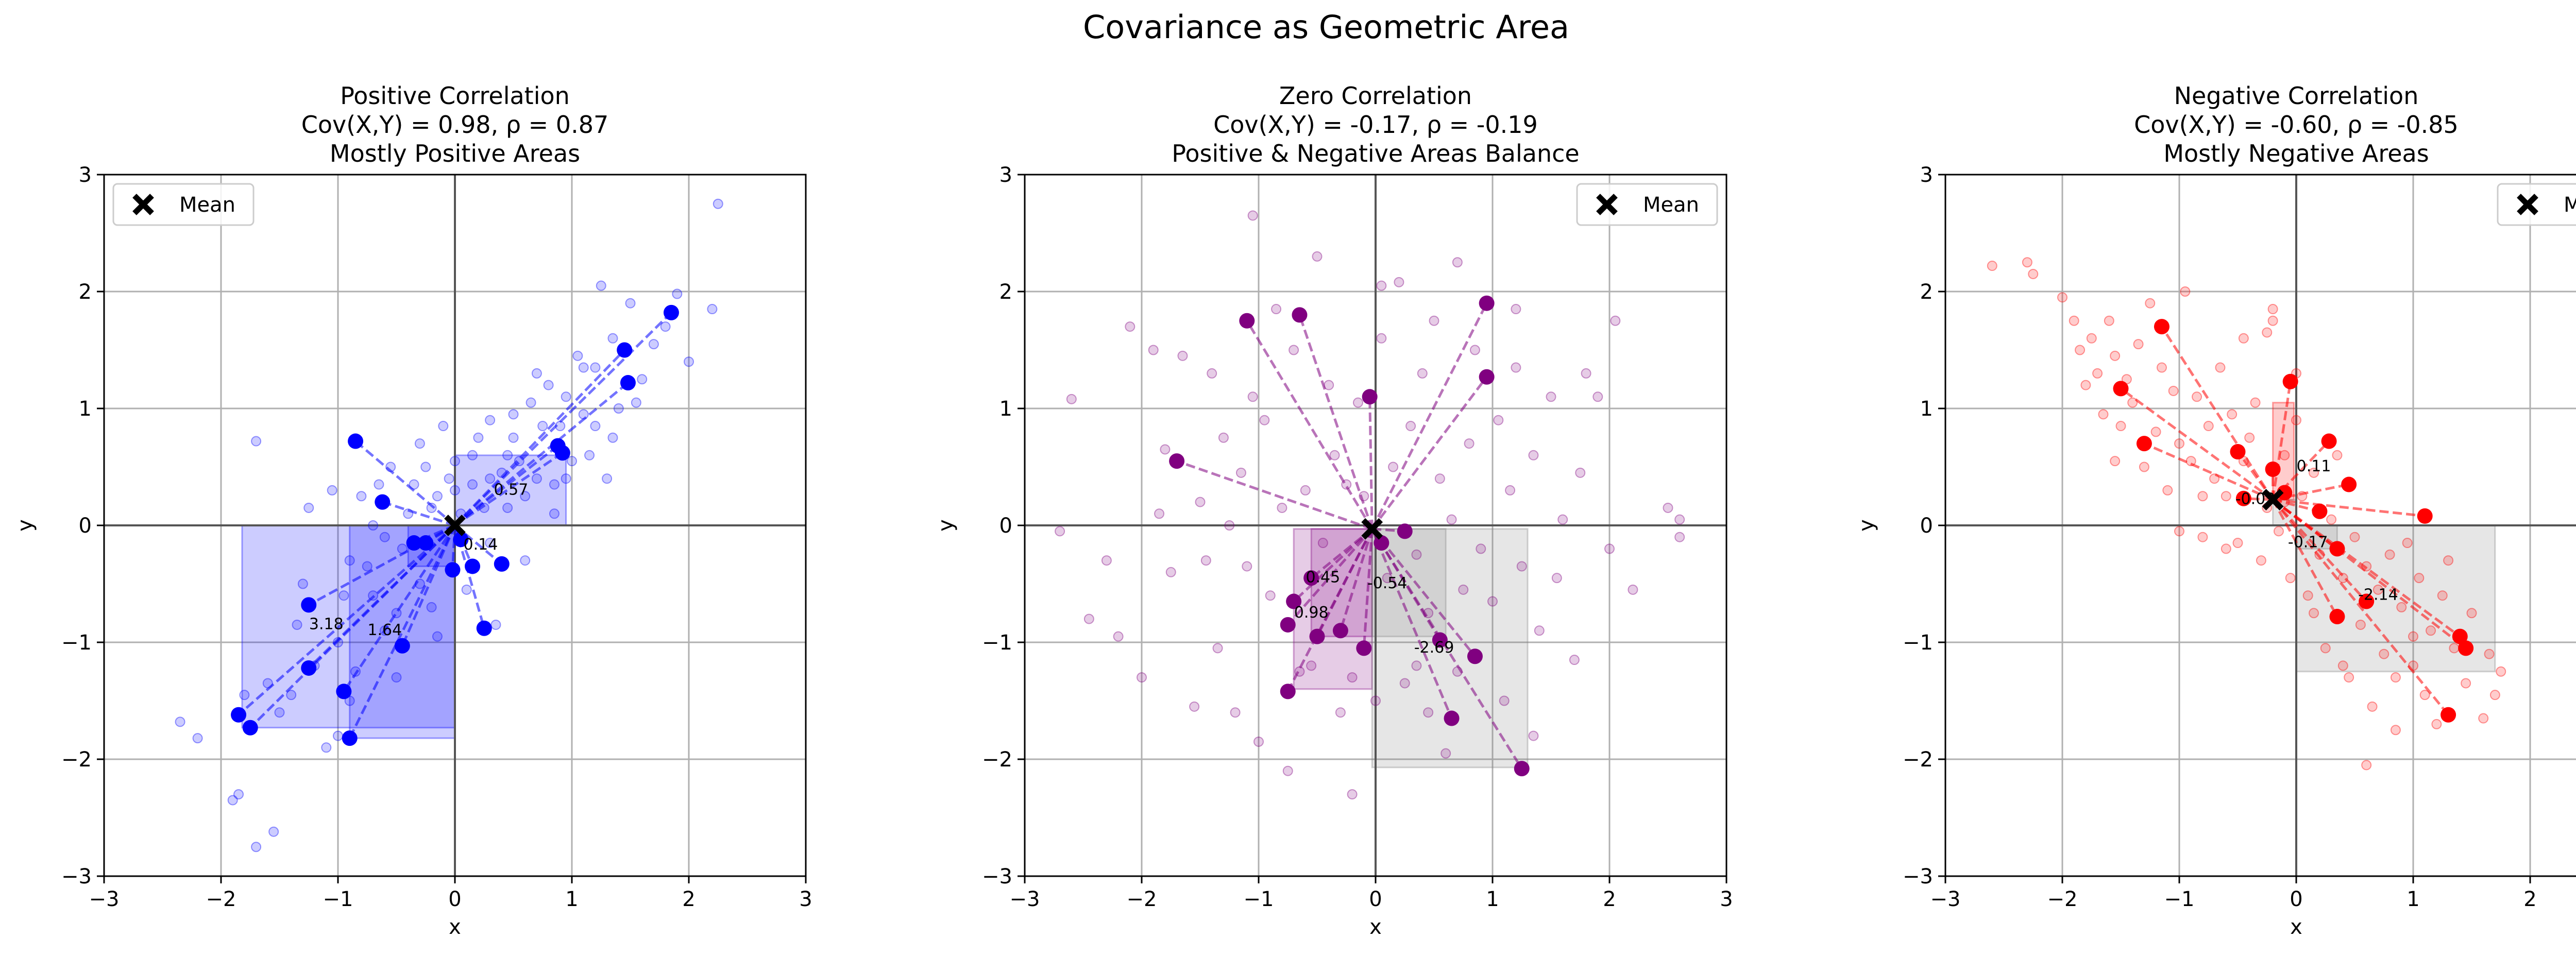 The width and height of the screenshot is (2576, 956). Describe the element at coordinates (455, 153) in the screenshot. I see `chart-title-line: Mostly Positive Areas` at that location.